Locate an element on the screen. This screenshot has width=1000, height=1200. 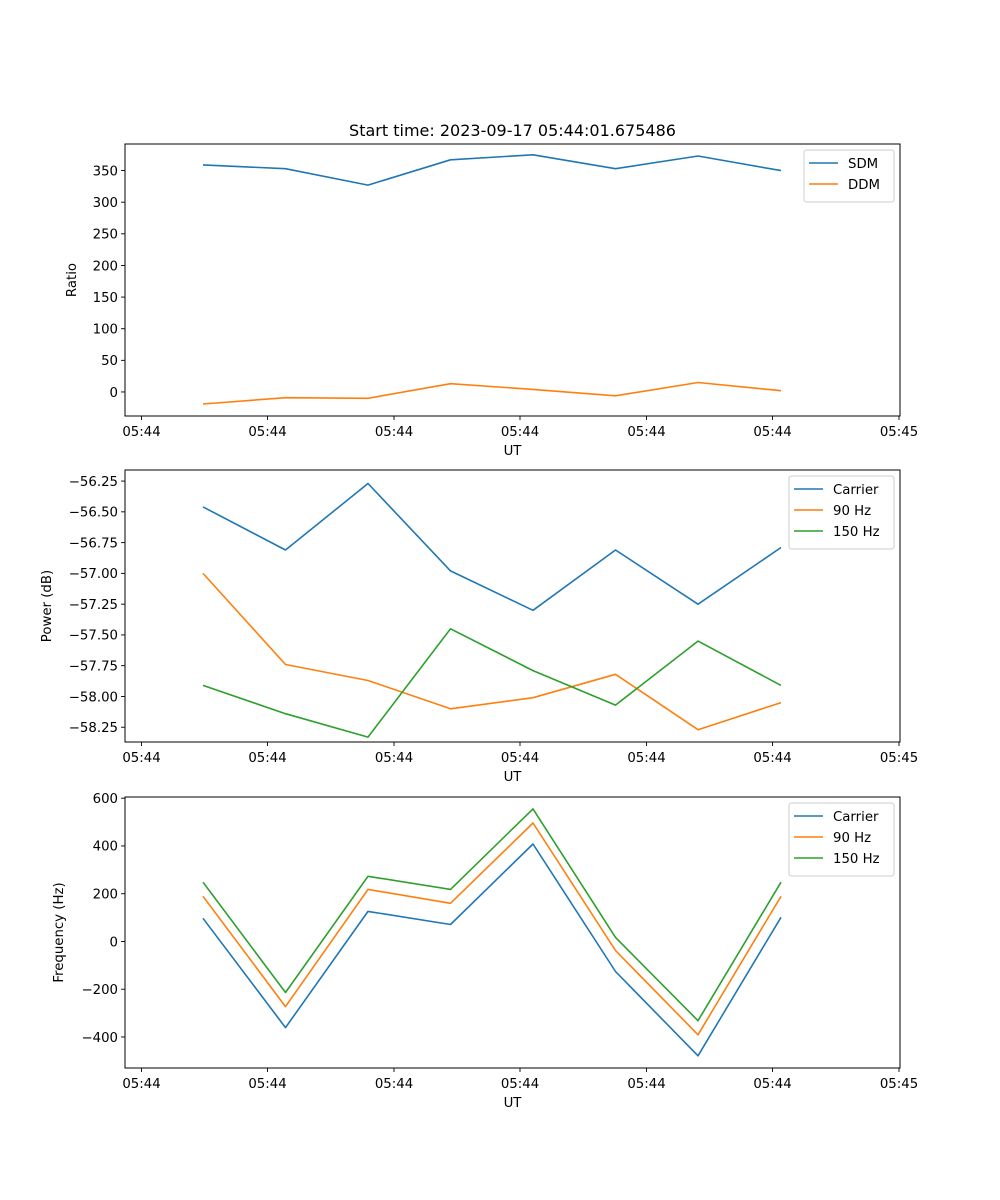
y-tick-label: −400 is located at coordinates (99, 1038).